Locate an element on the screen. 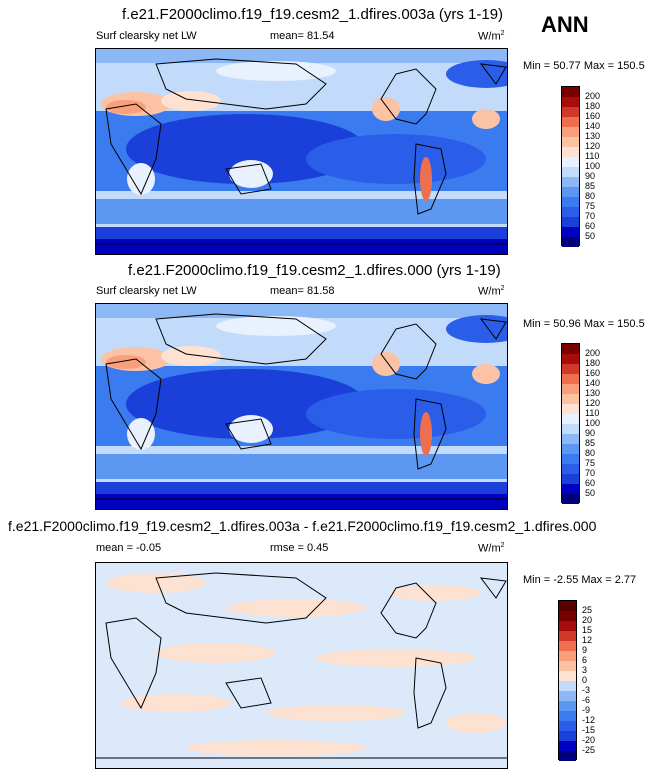 Image resolution: width=645 pixels, height=772 pixels. colorbar-tick-label: 25 is located at coordinates (587, 610).